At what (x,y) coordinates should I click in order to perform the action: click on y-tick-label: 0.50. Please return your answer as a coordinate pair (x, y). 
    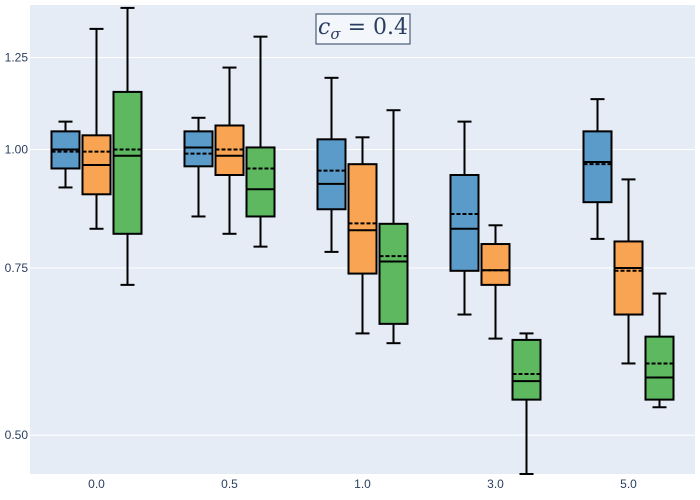
    Looking at the image, I should click on (17, 435).